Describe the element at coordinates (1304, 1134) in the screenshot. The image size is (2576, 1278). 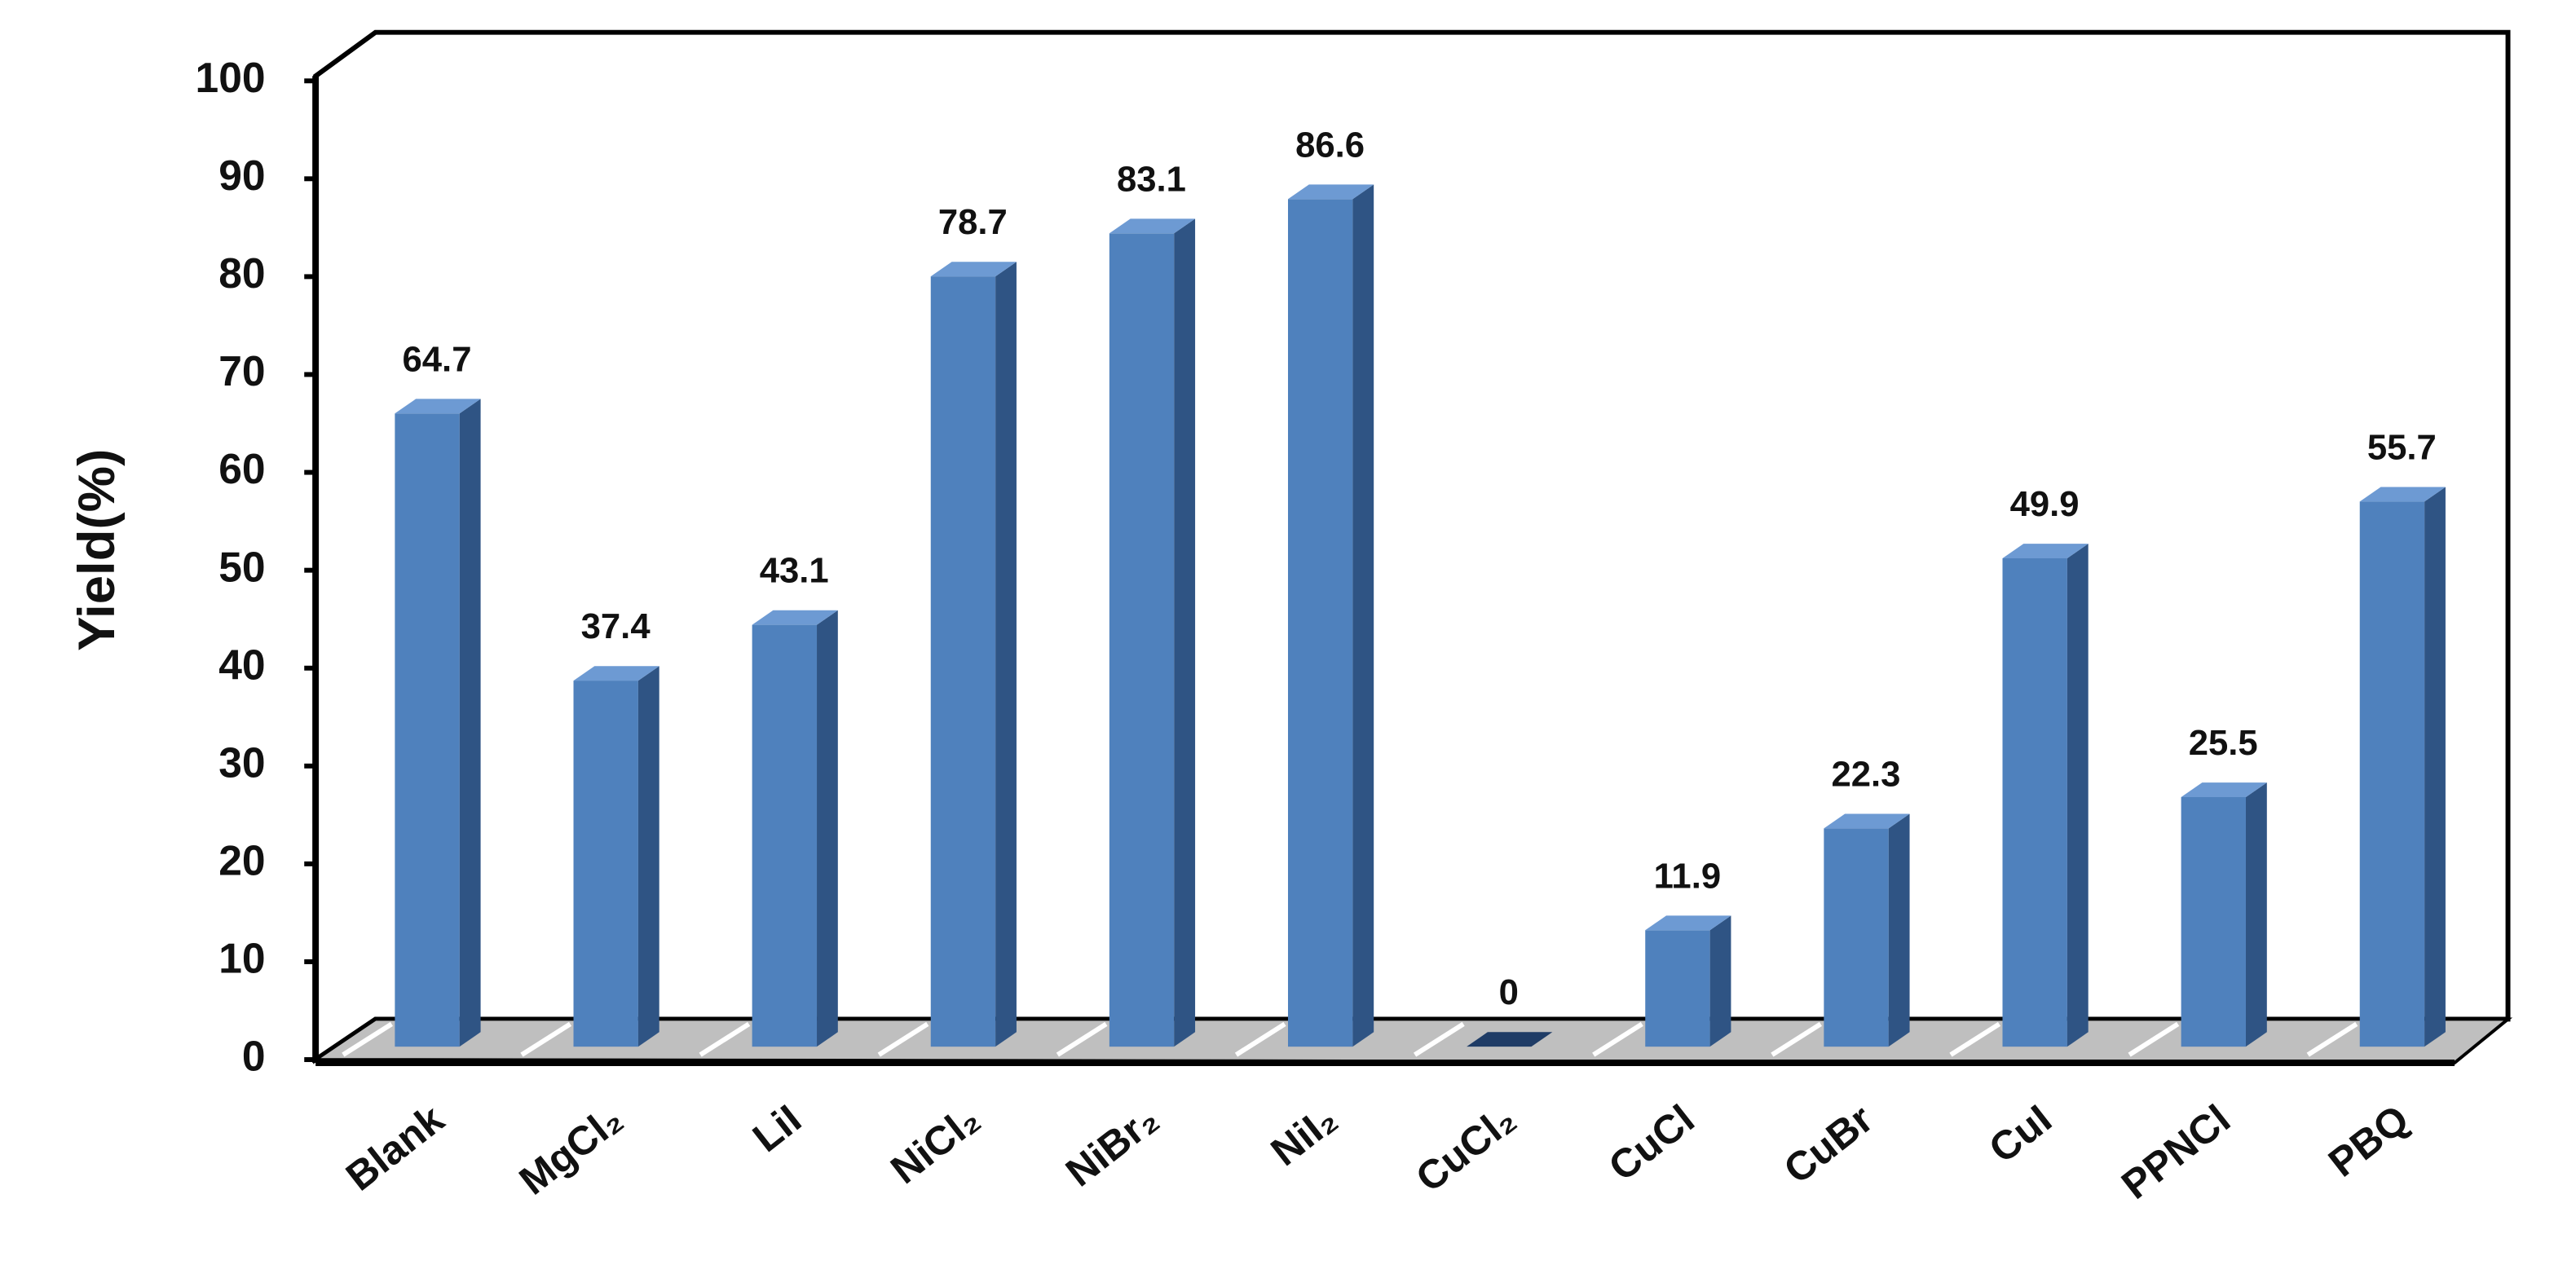
I see `x-tick-label: NiI₂` at that location.